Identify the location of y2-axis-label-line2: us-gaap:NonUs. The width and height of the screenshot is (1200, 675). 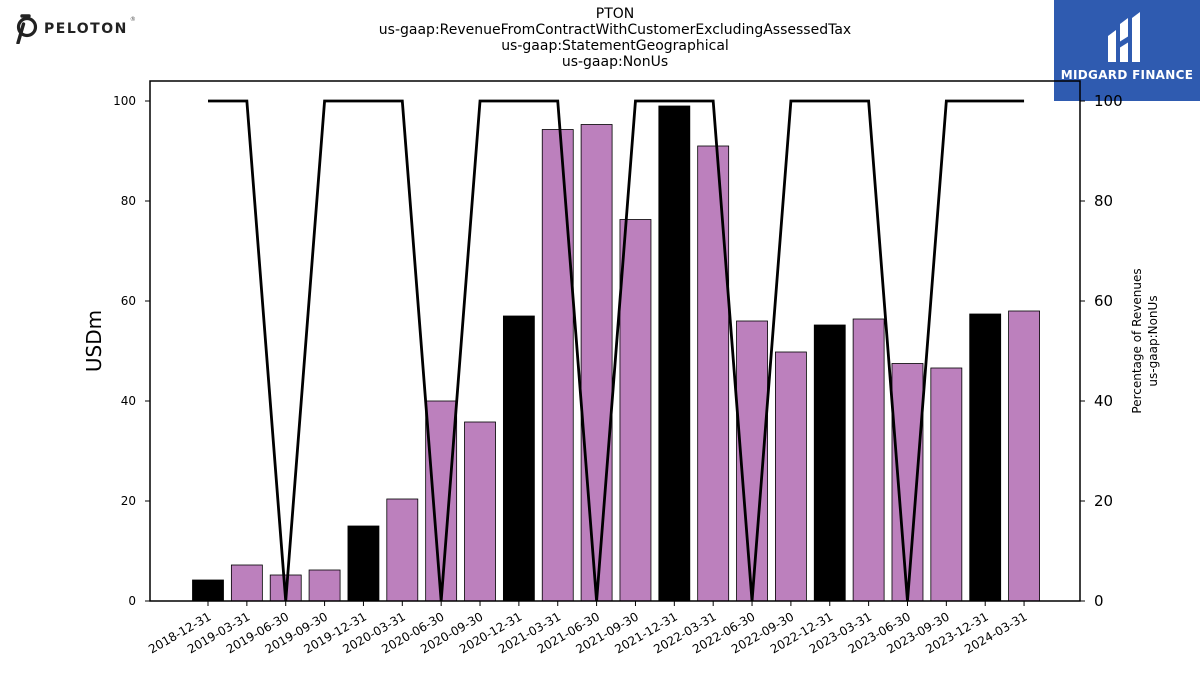
(1153, 340).